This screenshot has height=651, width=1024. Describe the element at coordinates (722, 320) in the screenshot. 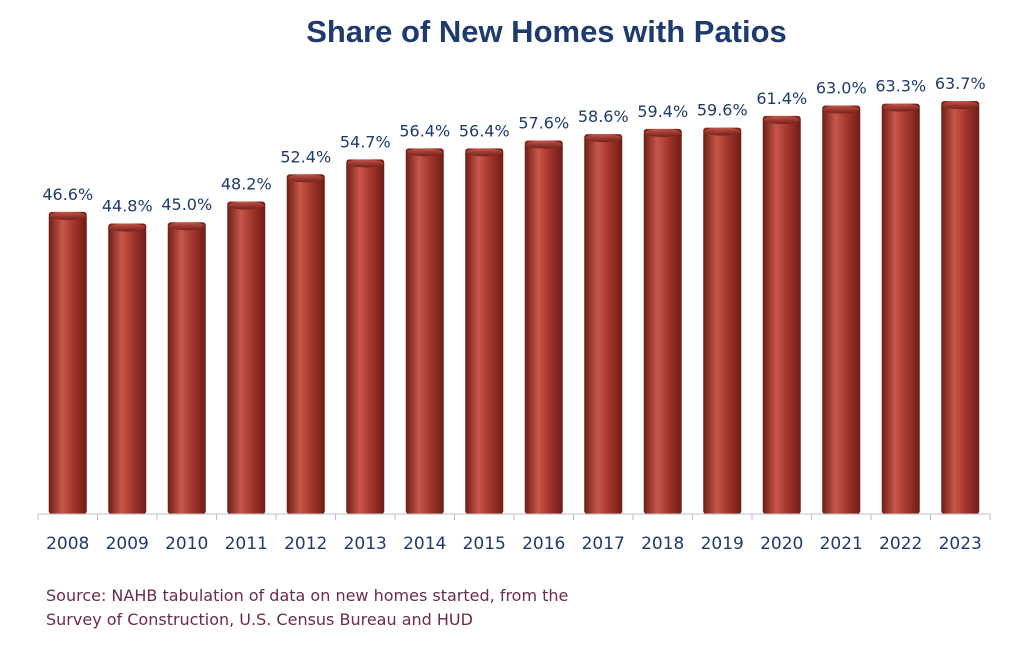

I see `bar-2019` at that location.